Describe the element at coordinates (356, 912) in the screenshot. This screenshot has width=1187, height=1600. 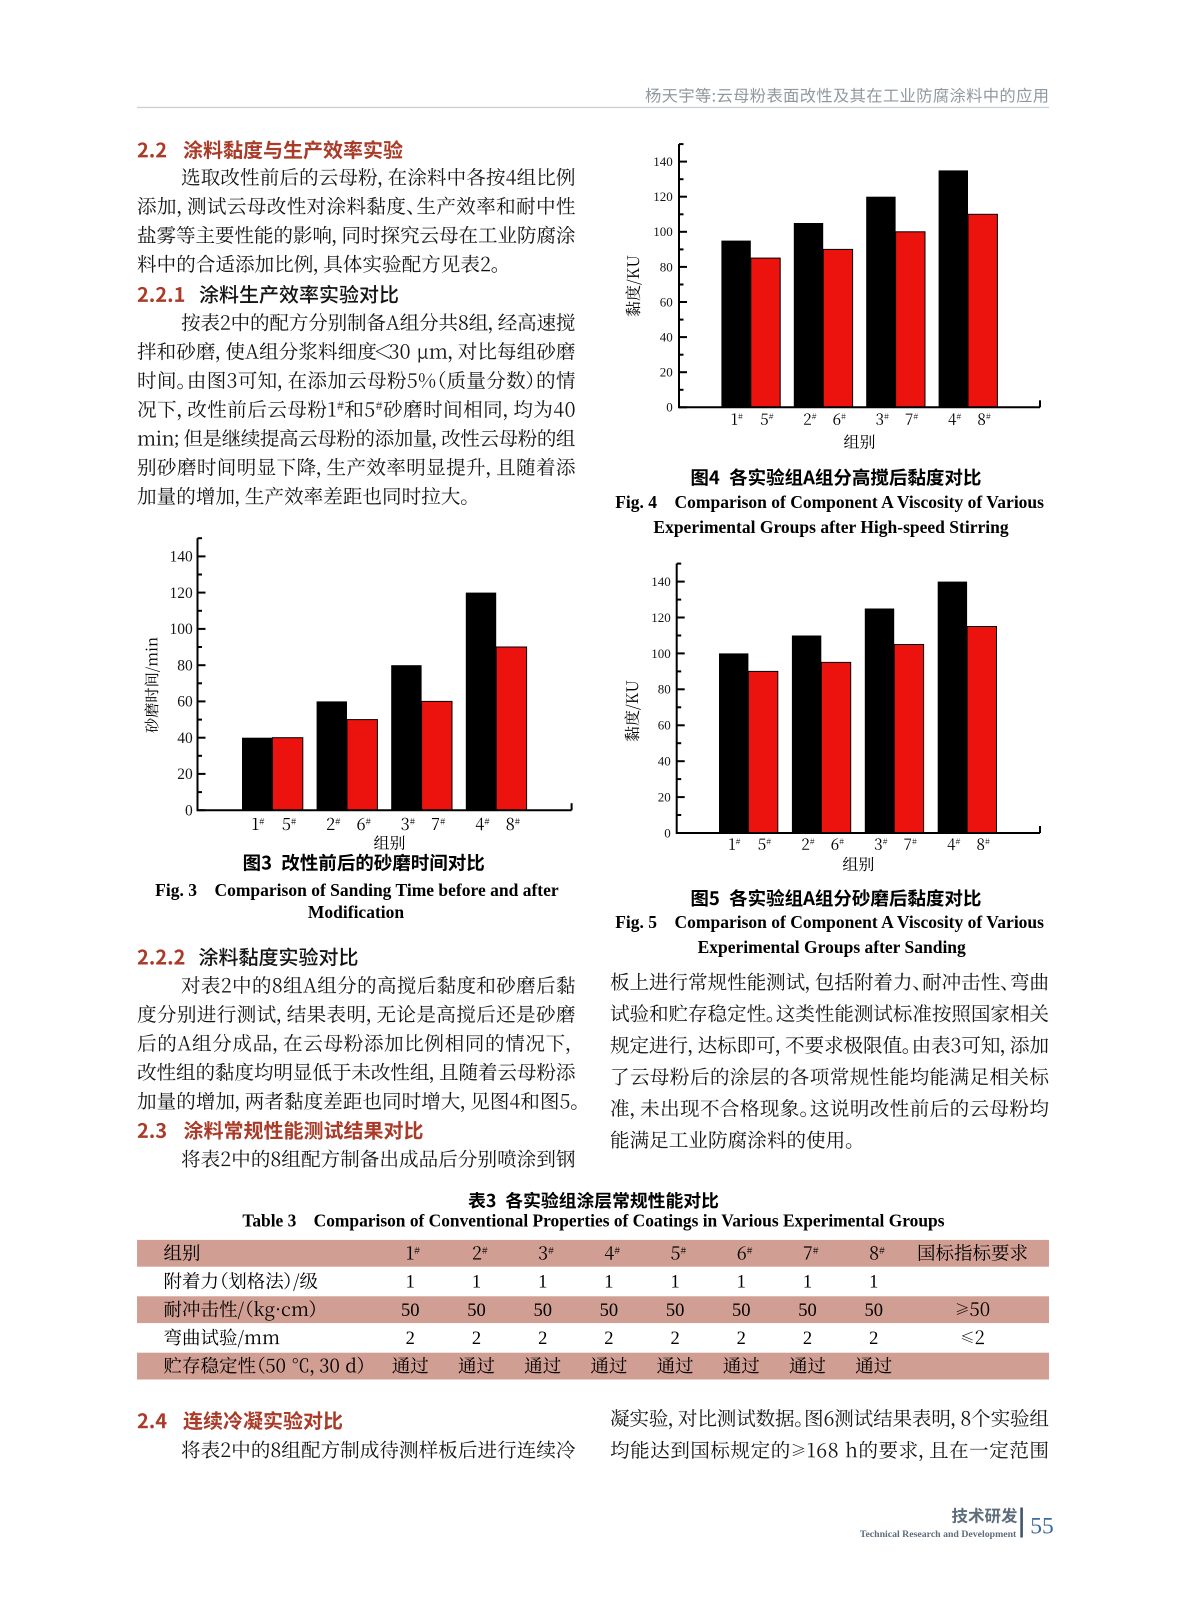
I see `svg-text: Modification` at that location.